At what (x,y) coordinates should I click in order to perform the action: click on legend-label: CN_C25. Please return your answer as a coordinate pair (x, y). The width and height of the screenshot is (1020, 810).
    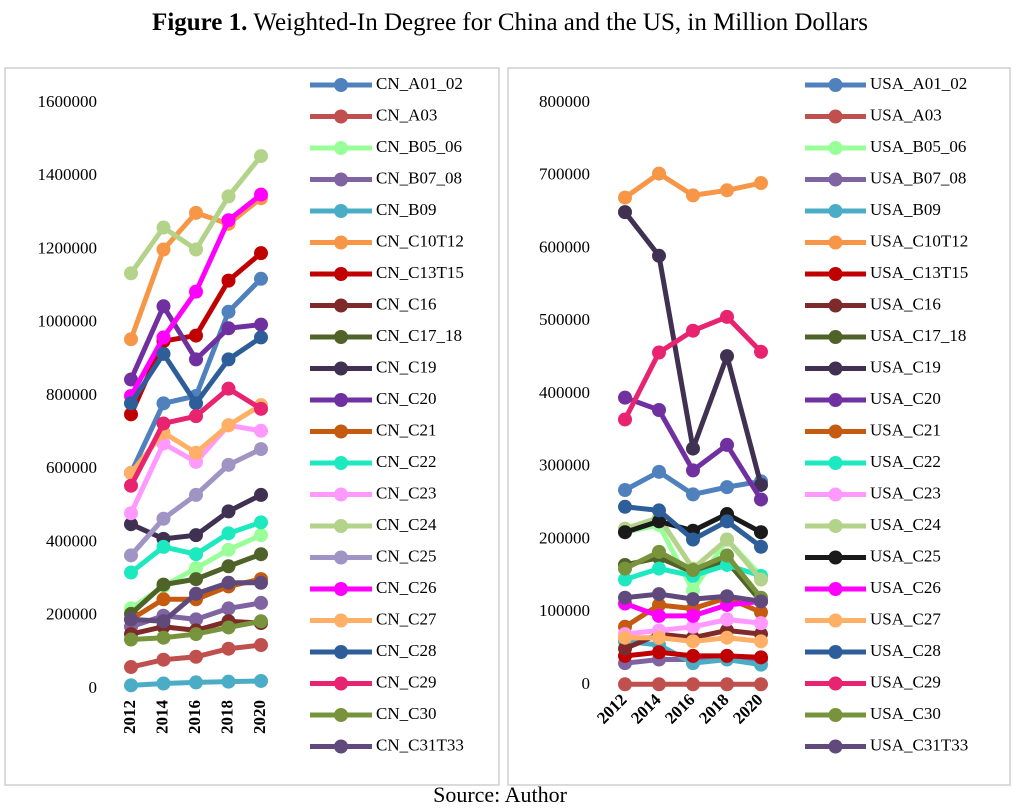
    Looking at the image, I should click on (406, 555).